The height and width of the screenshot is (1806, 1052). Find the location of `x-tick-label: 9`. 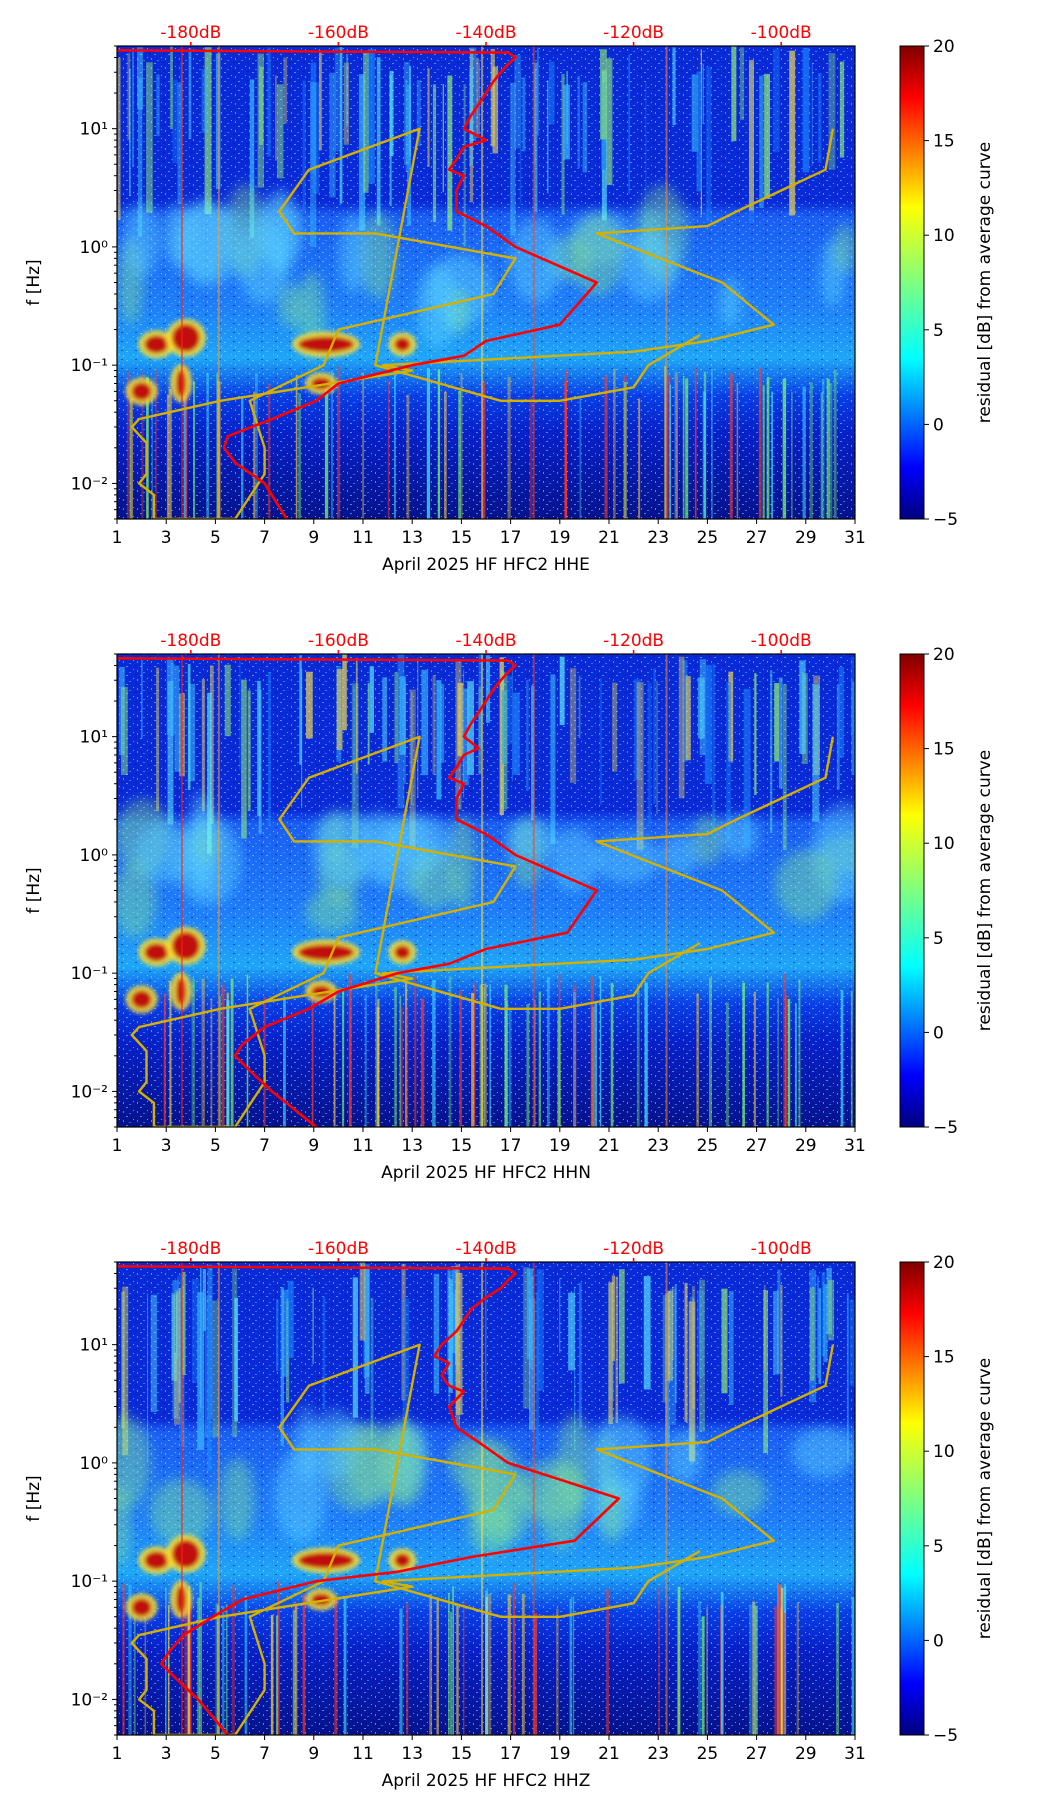

x-tick-label: 9 is located at coordinates (313, 538).